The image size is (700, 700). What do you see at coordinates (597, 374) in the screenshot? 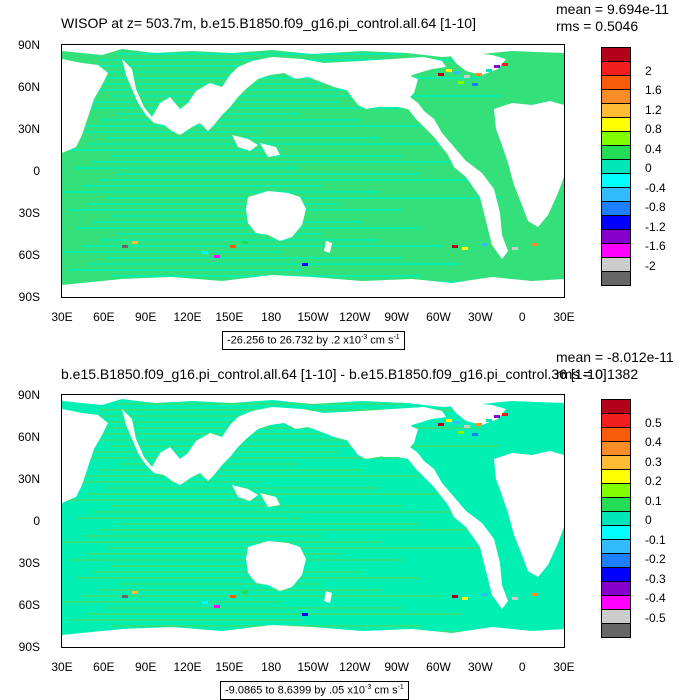
I see `rms-stat: rms = 0.1382` at bounding box center [597, 374].